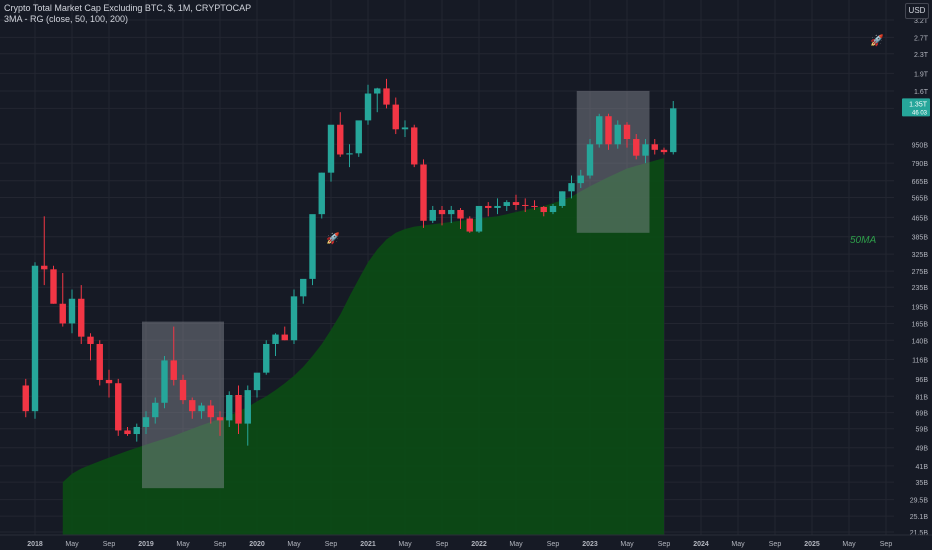 The image size is (932, 550). I want to click on y-tick-label: 465B, so click(920, 218).